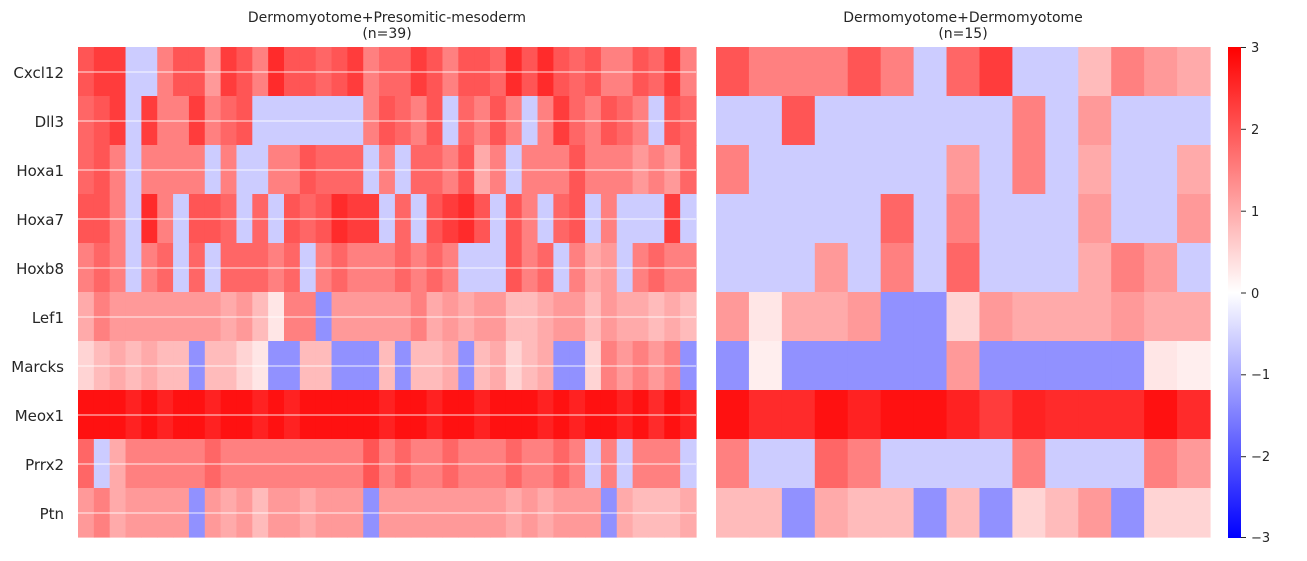 The image size is (1307, 561). I want to click on right-panel-title: Dermomyotome+Dermomyotome, so click(963, 18).